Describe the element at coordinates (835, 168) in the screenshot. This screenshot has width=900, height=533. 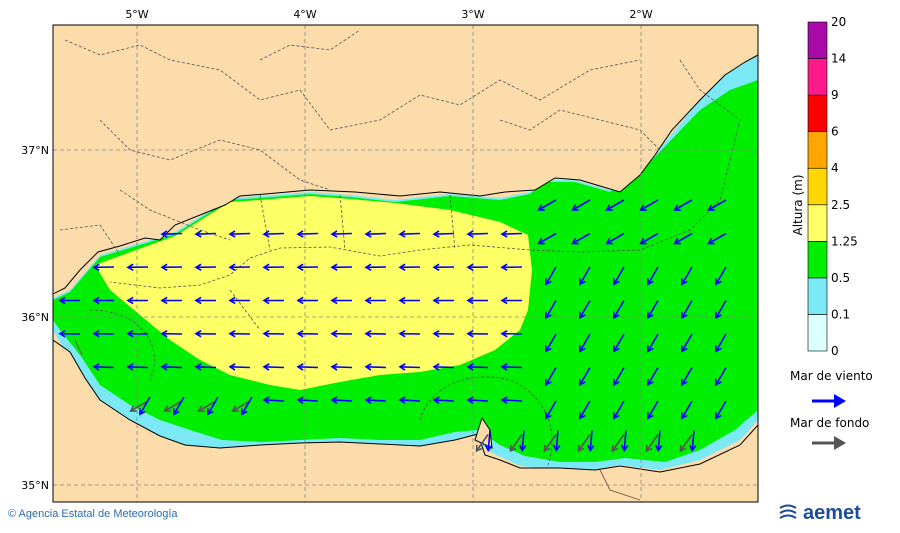
I see `colorbar-level-label: 4` at that location.